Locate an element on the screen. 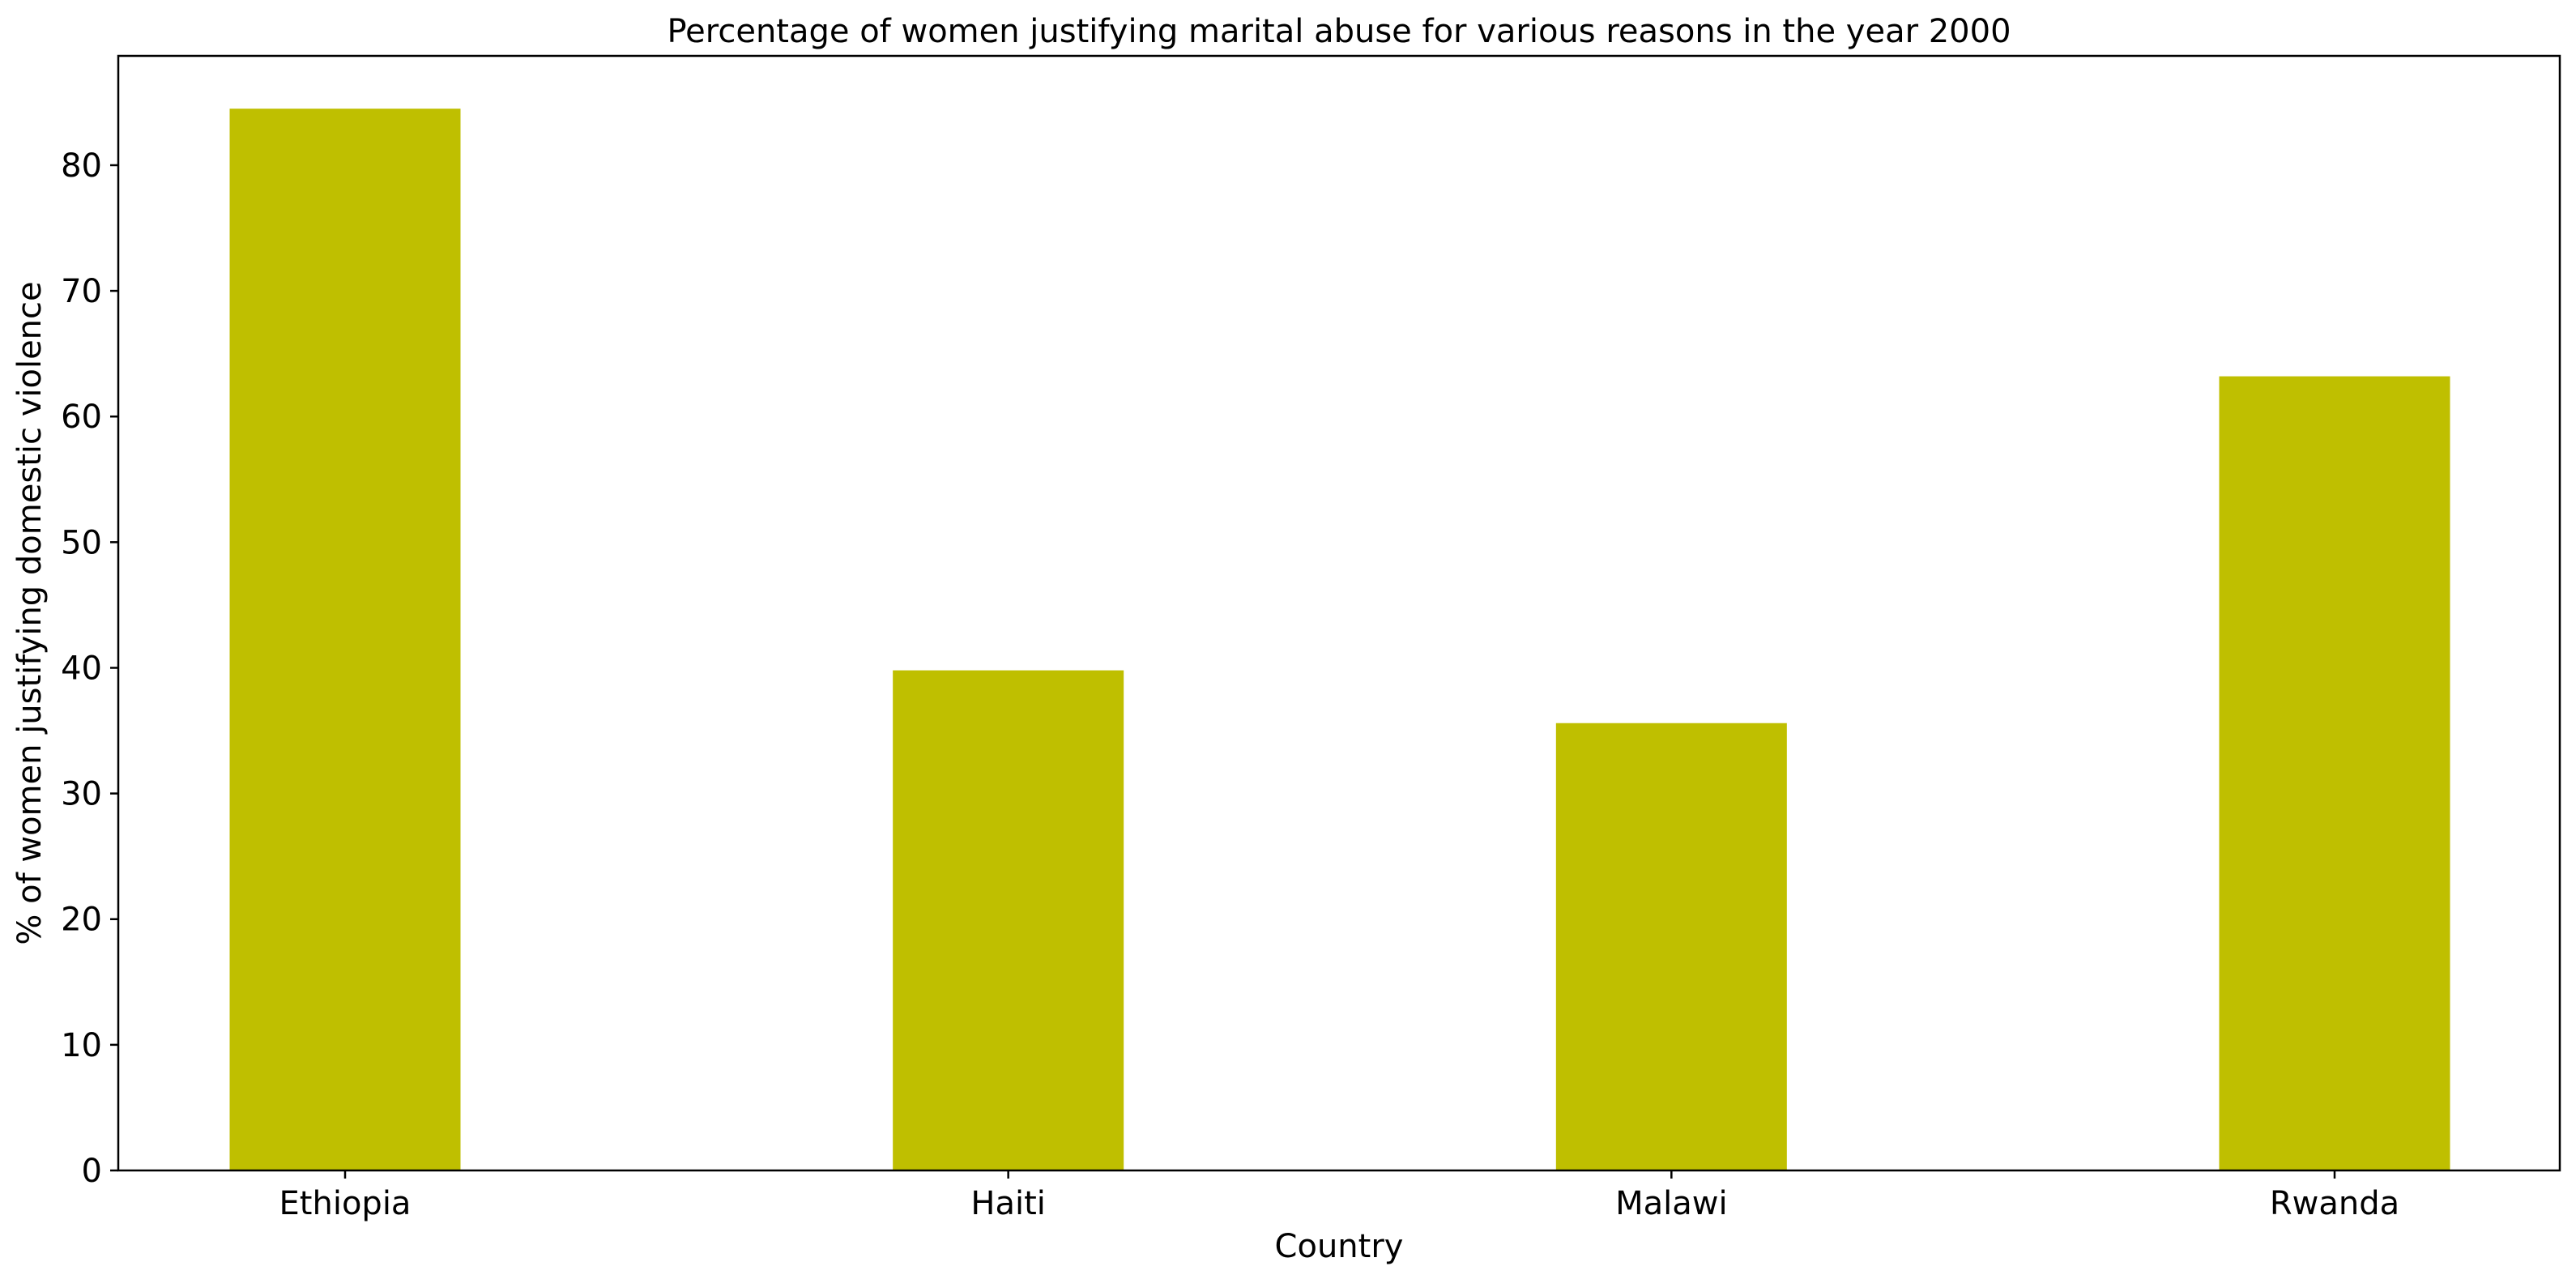 The width and height of the screenshot is (2576, 1279). y-tick-label: 0 is located at coordinates (92, 1171).